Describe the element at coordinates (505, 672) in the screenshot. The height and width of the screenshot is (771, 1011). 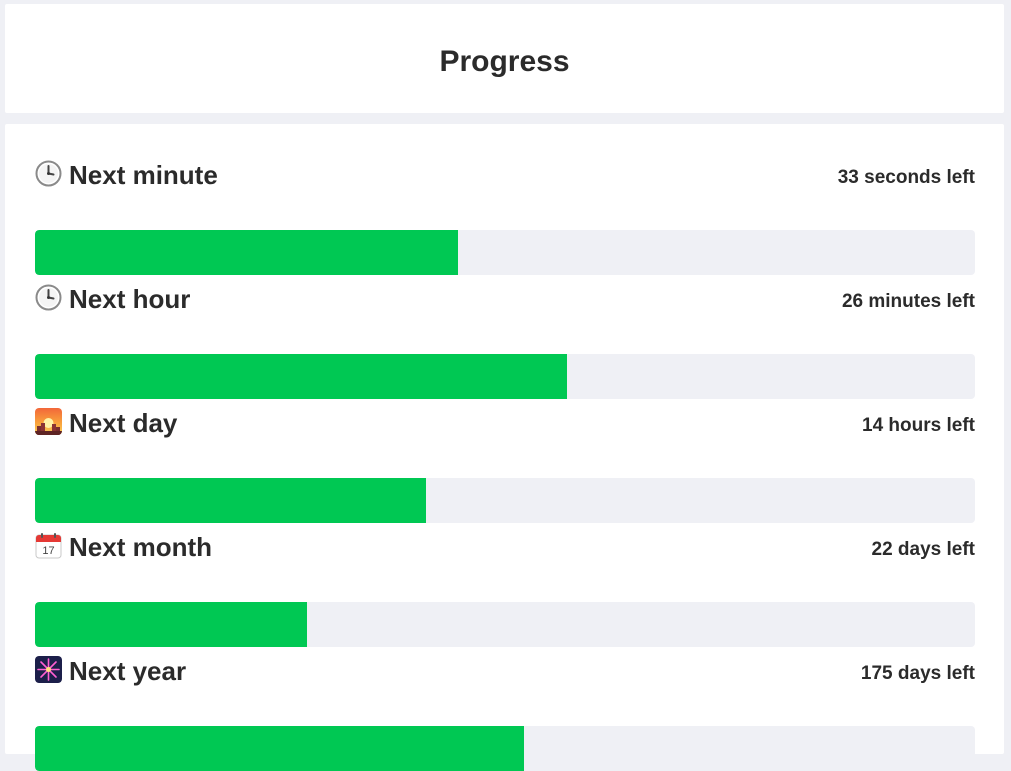
I see `item-header: Next year 175 days left` at that location.